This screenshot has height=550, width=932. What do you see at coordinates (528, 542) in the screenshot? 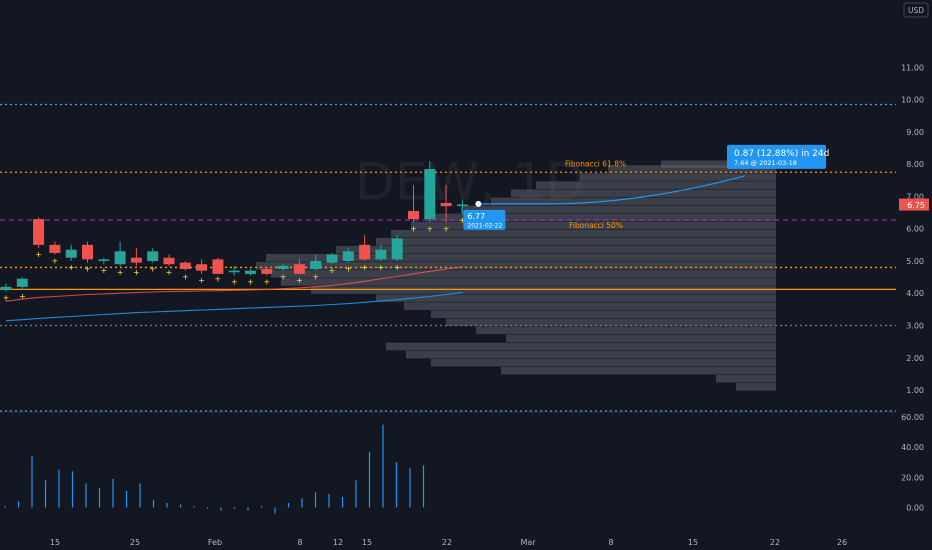
I see `time-tick-label: Mar` at bounding box center [528, 542].